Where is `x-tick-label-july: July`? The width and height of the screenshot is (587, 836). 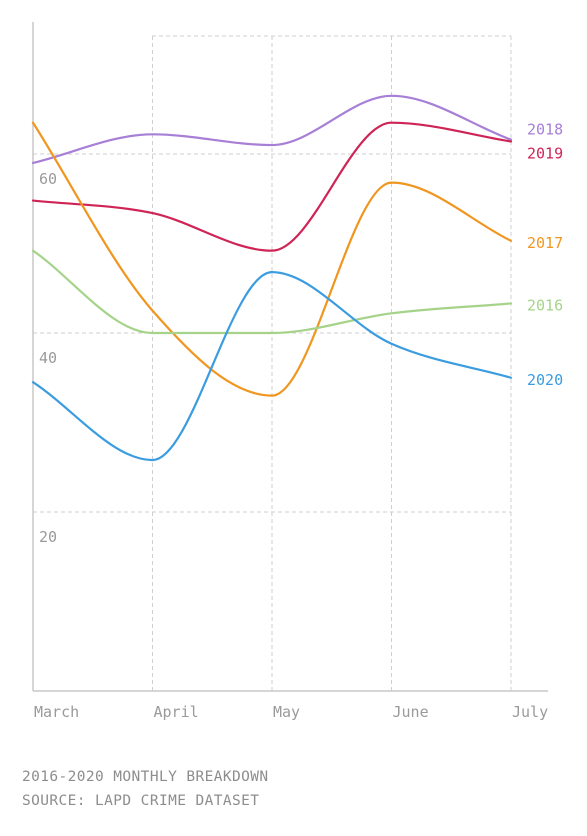
x-tick-label-july: July is located at coordinates (530, 712).